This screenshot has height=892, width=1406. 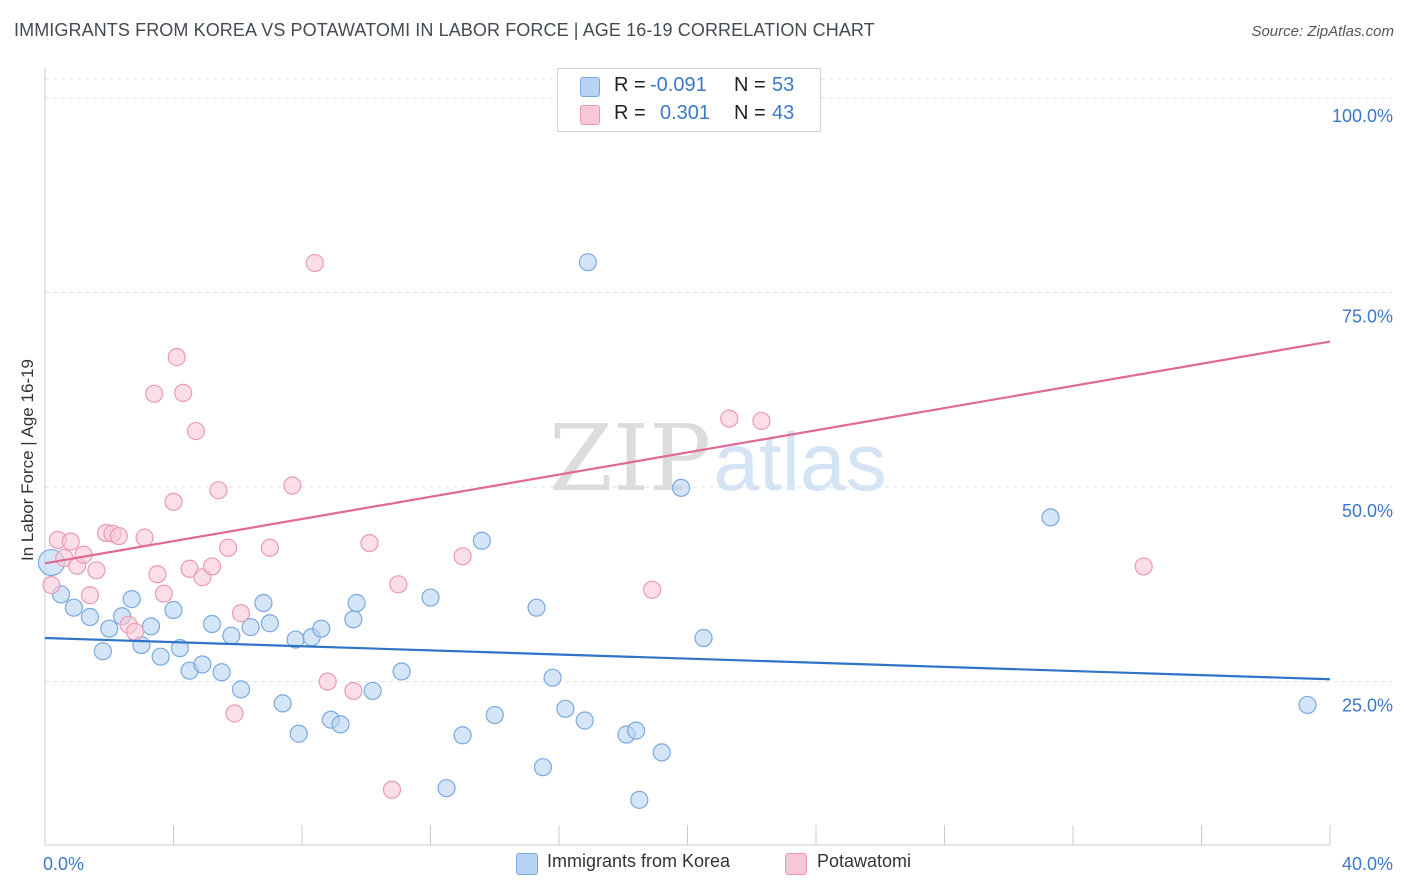 I want to click on legend-r-value: 0.301, so click(x=685, y=113).